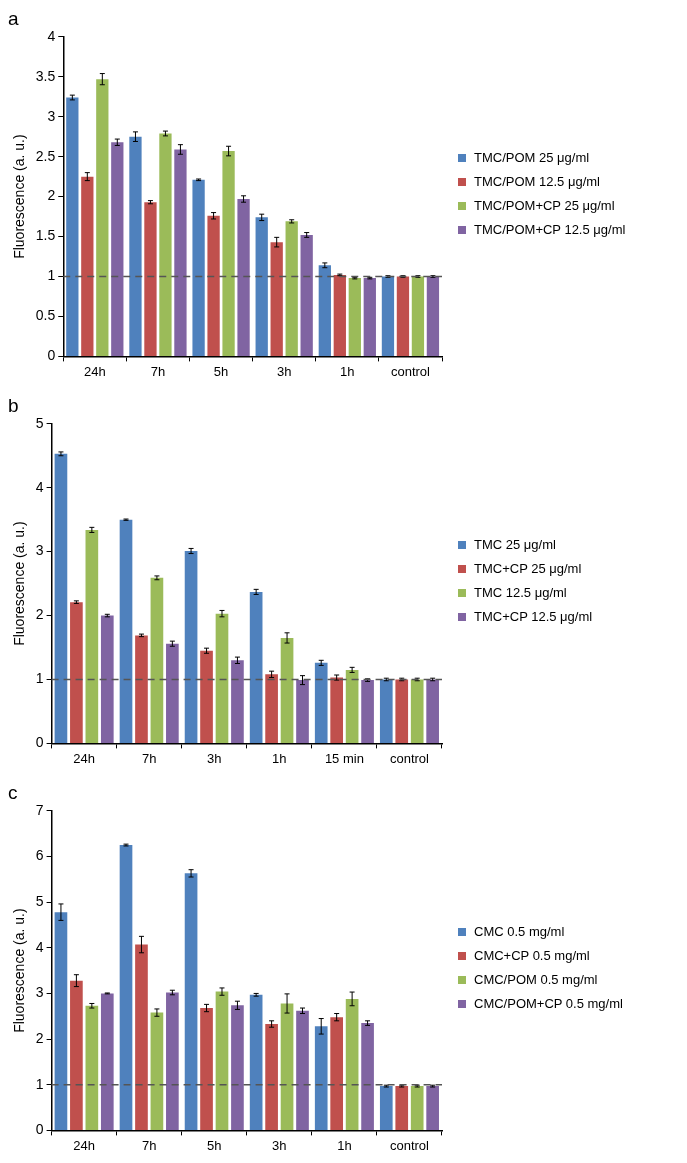  Describe the element at coordinates (528, 568) in the screenshot. I see `legend-label: TMC+CP 25 μg/ml` at that location.